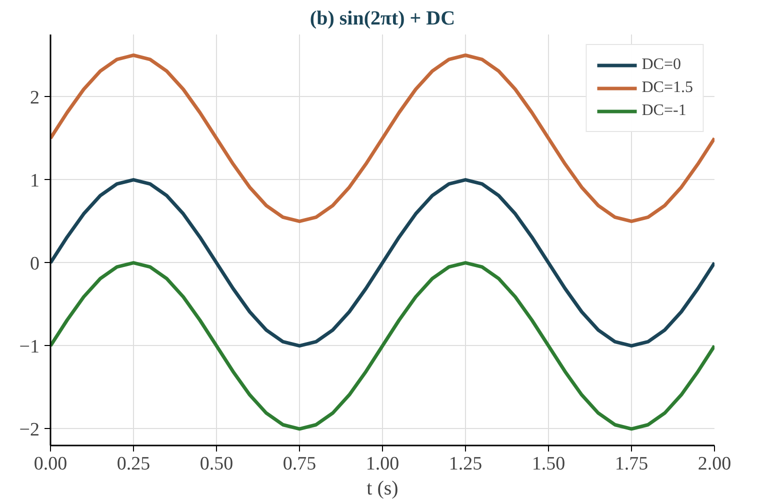  Describe the element at coordinates (465, 464) in the screenshot. I see `x-tick-label: 1.25` at that location.